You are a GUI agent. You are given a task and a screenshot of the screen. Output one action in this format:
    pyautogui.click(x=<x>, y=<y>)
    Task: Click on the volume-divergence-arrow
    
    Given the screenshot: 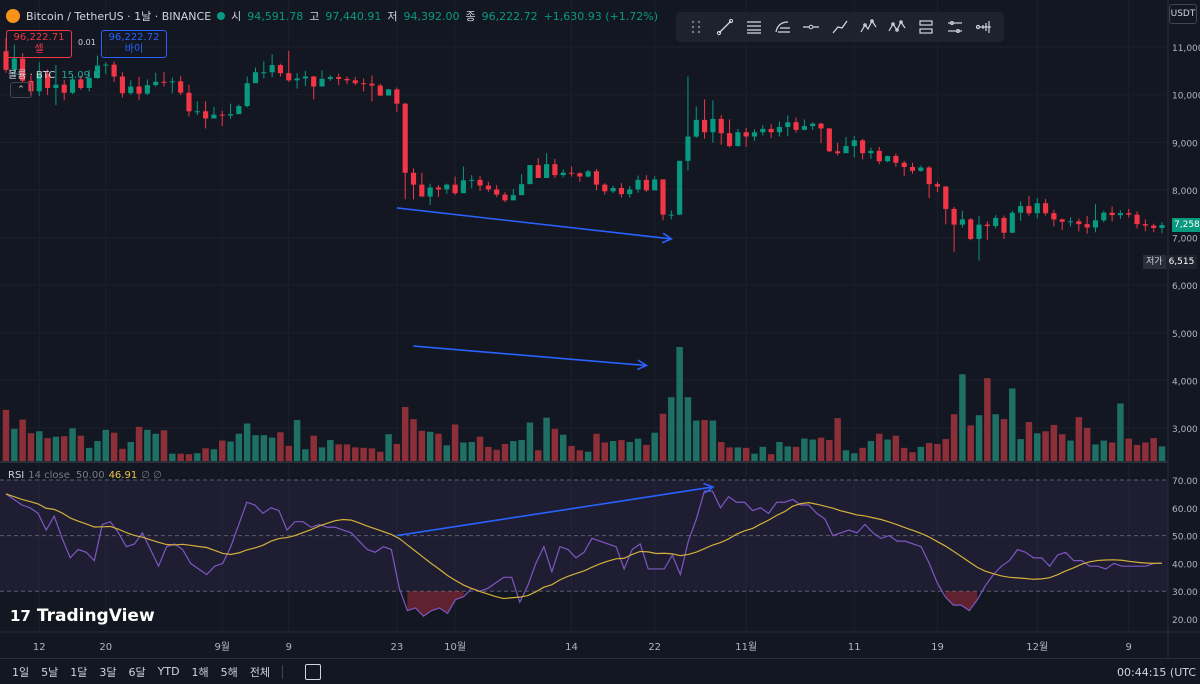 What is the action you would take?
    pyautogui.click(x=531, y=358)
    